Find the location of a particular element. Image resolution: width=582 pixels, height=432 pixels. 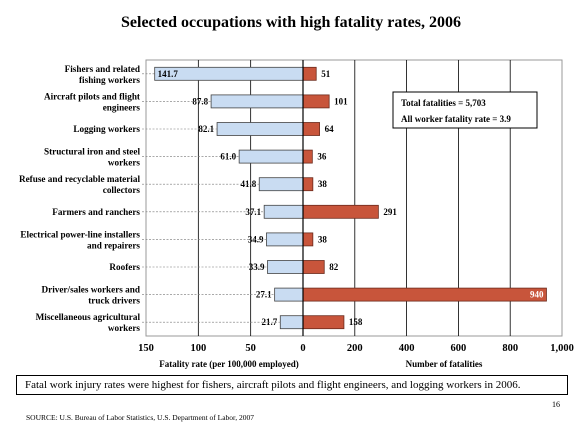

count-value-3: 36 is located at coordinates (322, 157).